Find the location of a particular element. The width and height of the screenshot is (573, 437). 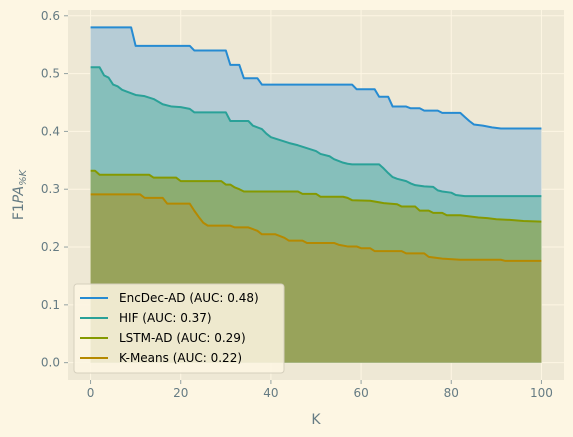

legend-entry-3: K-Means (AUC: 0.22) is located at coordinates (180, 358).